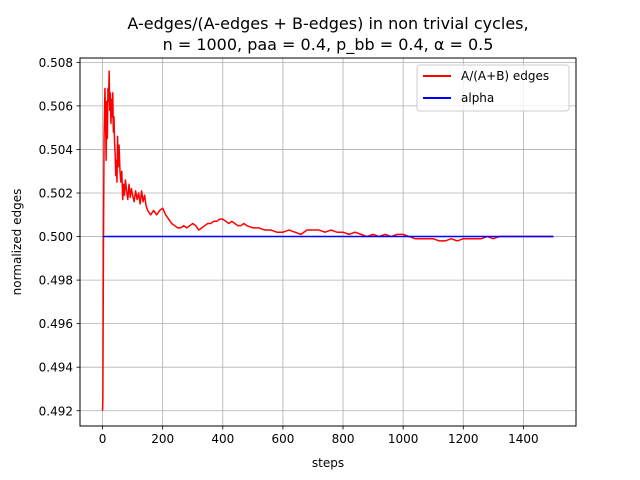 This screenshot has width=640, height=480. What do you see at coordinates (56, 106) in the screenshot?
I see `y-tick-label: 0.506` at bounding box center [56, 106].